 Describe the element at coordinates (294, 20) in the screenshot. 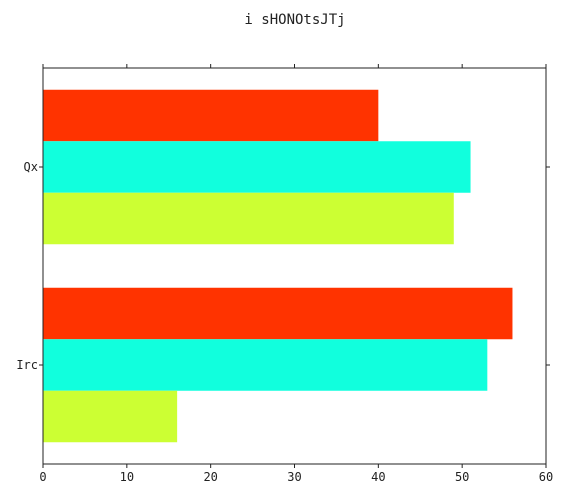

I see `chart-title: i sHONOtsJTj` at that location.